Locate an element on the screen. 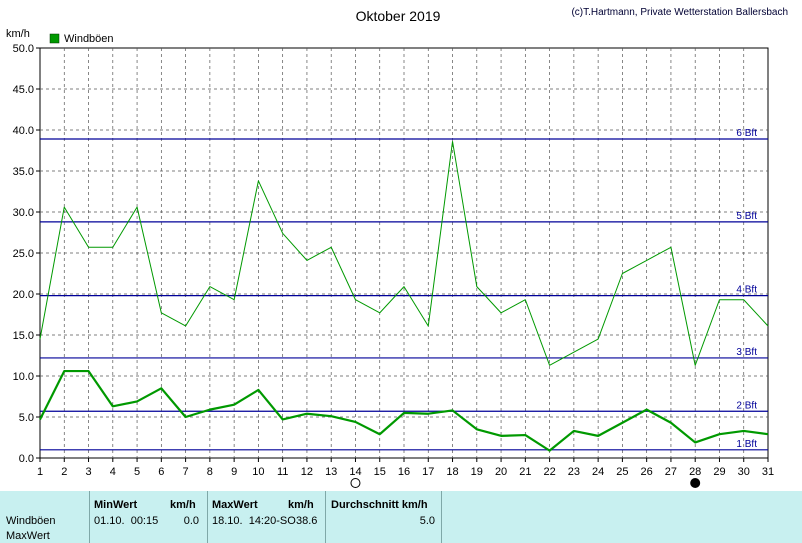 The image size is (802, 543). min-time: 01.10. 00:15 is located at coordinates (126, 521).